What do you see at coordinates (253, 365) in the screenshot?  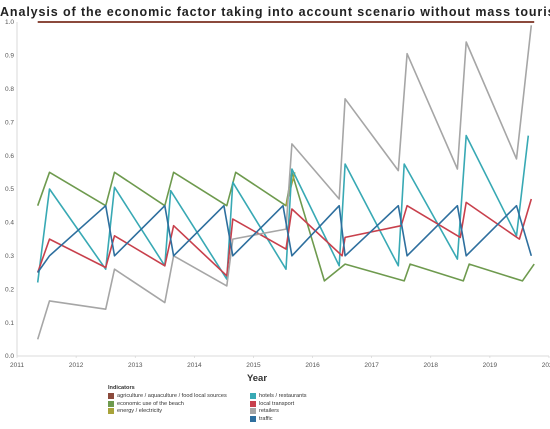 I see `x-tick-label: 2015` at bounding box center [253, 365].